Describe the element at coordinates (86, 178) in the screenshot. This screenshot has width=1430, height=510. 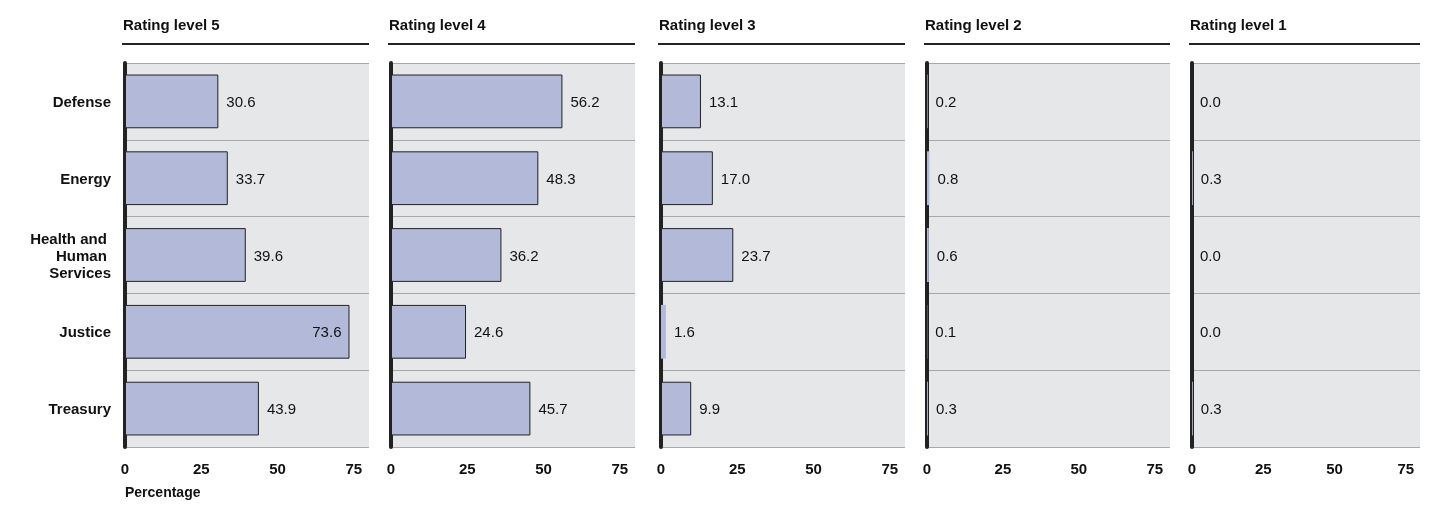
I see `y-tick-label: Energy` at that location.